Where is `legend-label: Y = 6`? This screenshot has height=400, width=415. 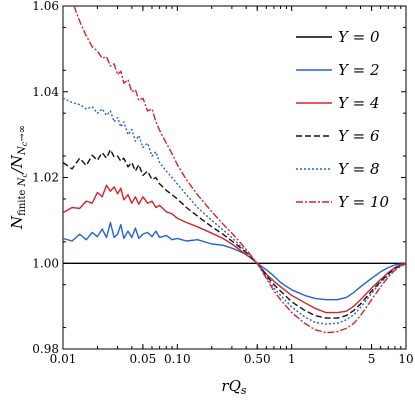 legend-label: Y = 6 is located at coordinates (359, 136).